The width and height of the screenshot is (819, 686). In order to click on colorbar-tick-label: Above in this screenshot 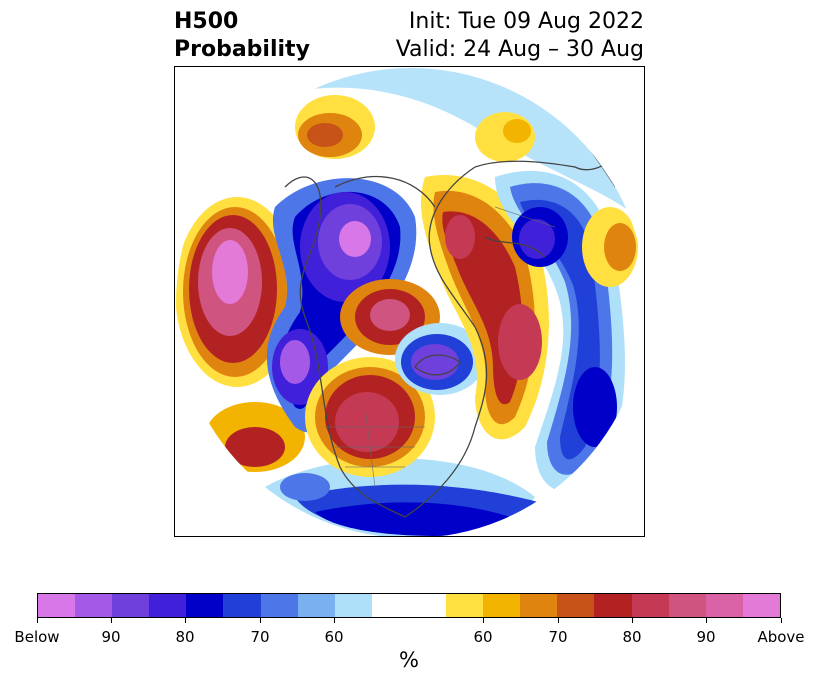, I will do `click(781, 637)`.